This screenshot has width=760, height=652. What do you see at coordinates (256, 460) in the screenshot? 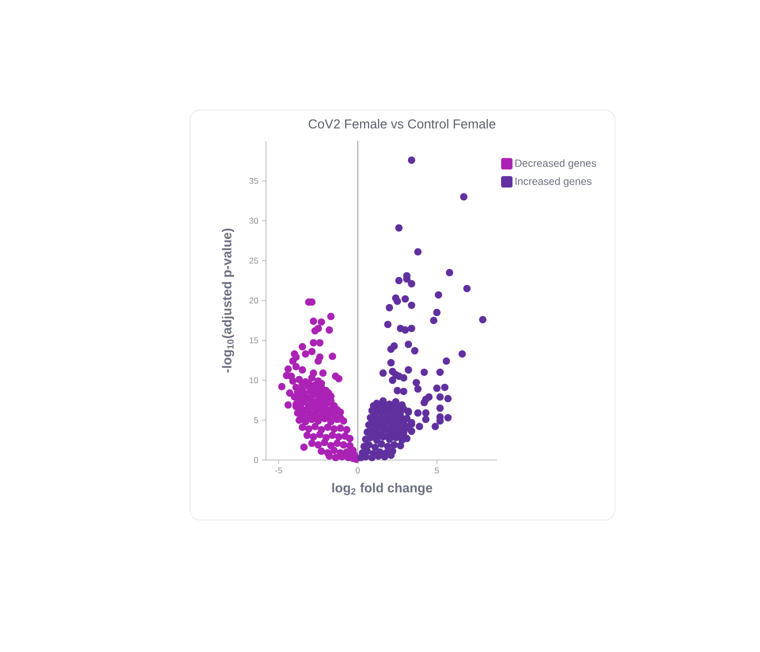
I see `y-tick-label: 0` at bounding box center [256, 460].